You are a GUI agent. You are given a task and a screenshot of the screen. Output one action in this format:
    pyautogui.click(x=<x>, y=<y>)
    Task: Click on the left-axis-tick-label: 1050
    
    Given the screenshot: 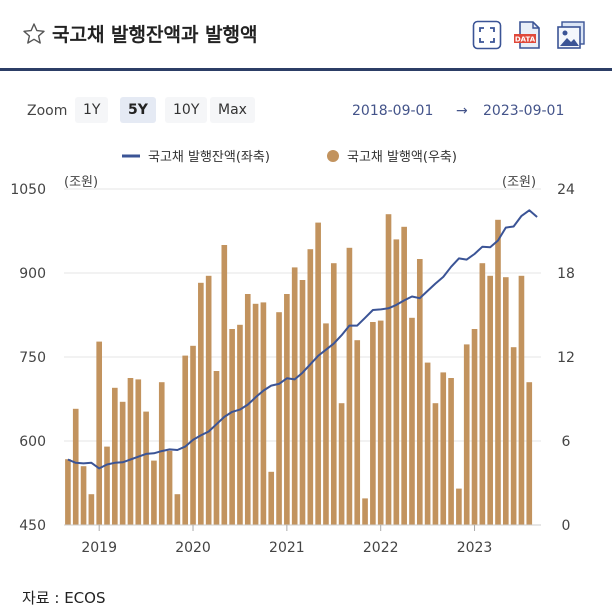 What is the action you would take?
    pyautogui.click(x=28, y=190)
    